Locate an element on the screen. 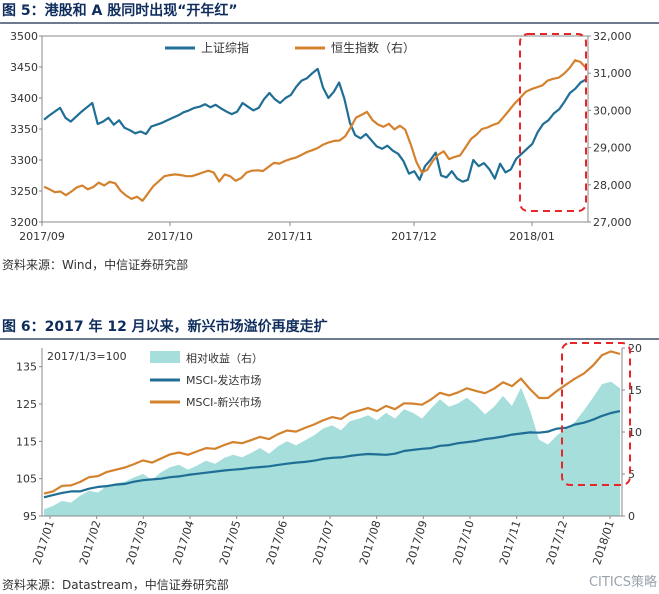 Image resolution: width=659 pixels, height=594 pixels. c2-annotation is located at coordinates (596, 414).